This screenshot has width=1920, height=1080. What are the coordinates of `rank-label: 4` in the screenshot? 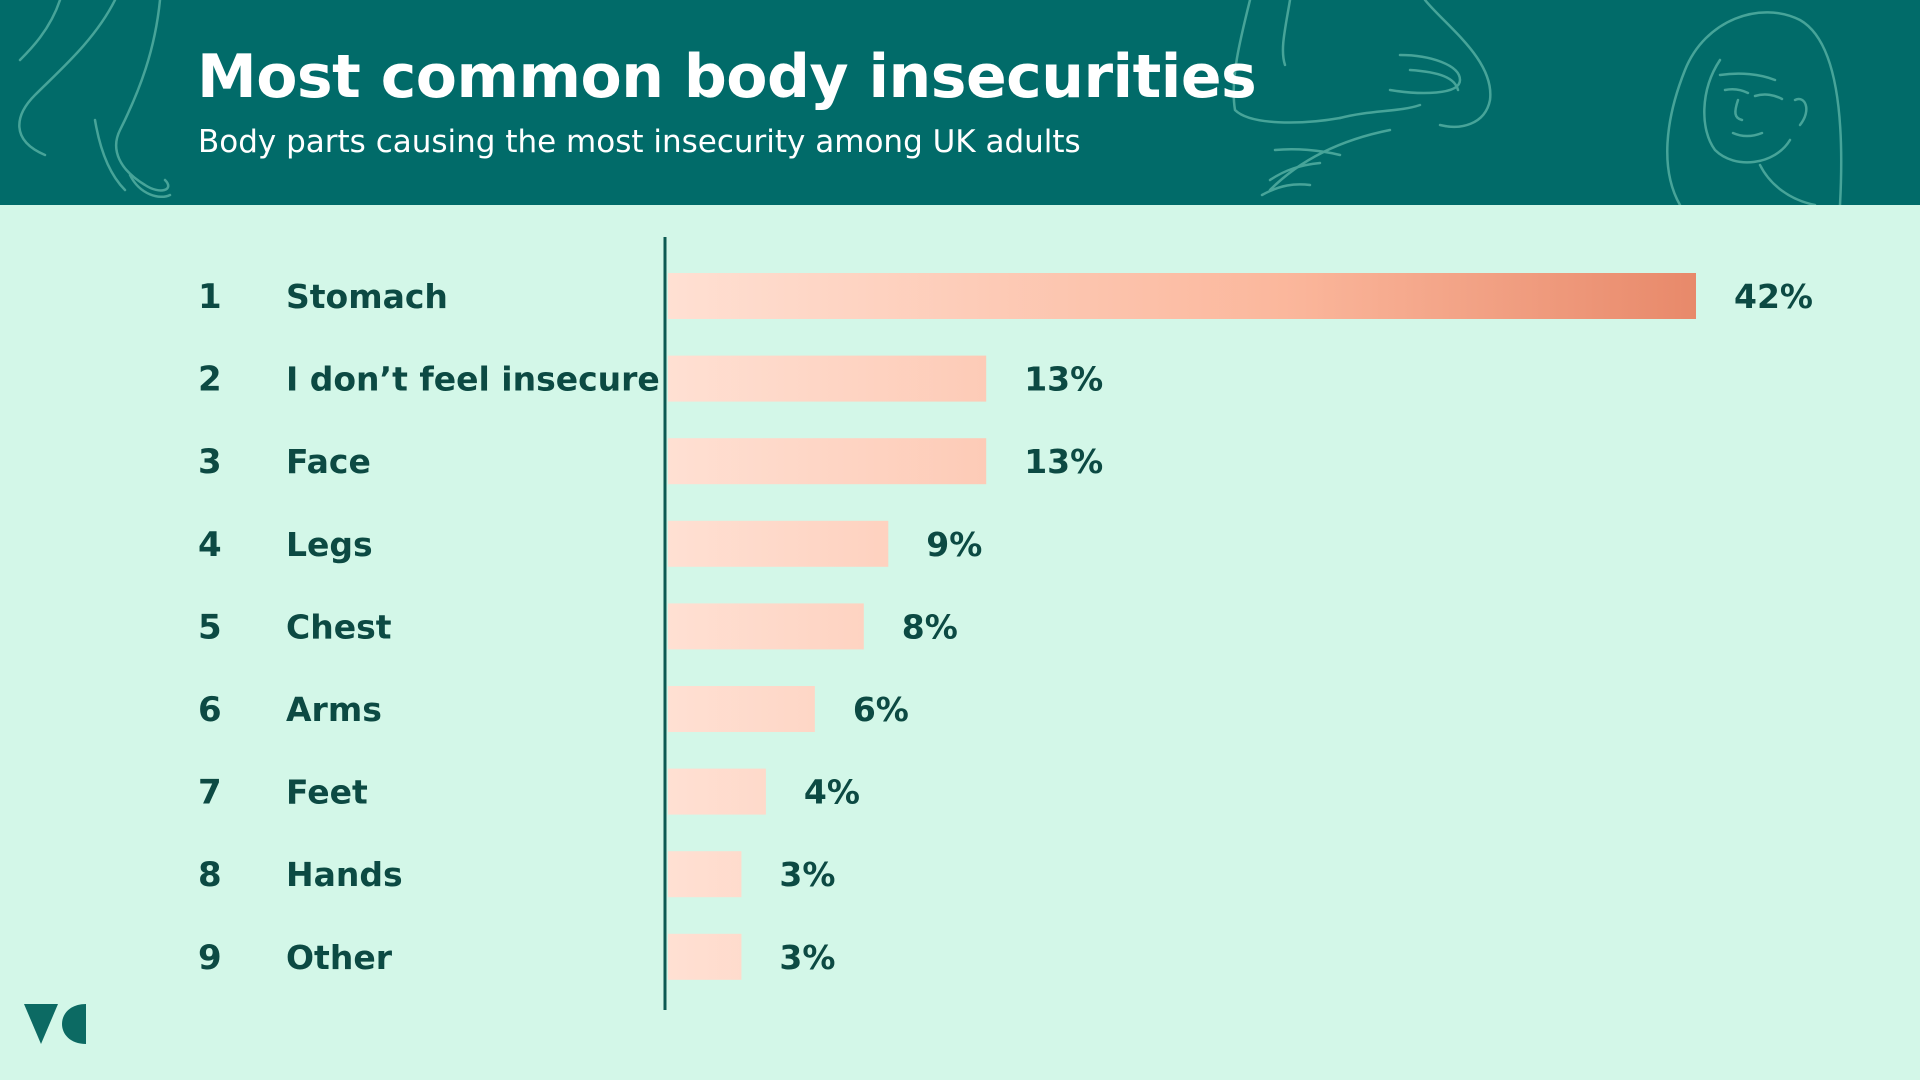 It's located at (210, 545).